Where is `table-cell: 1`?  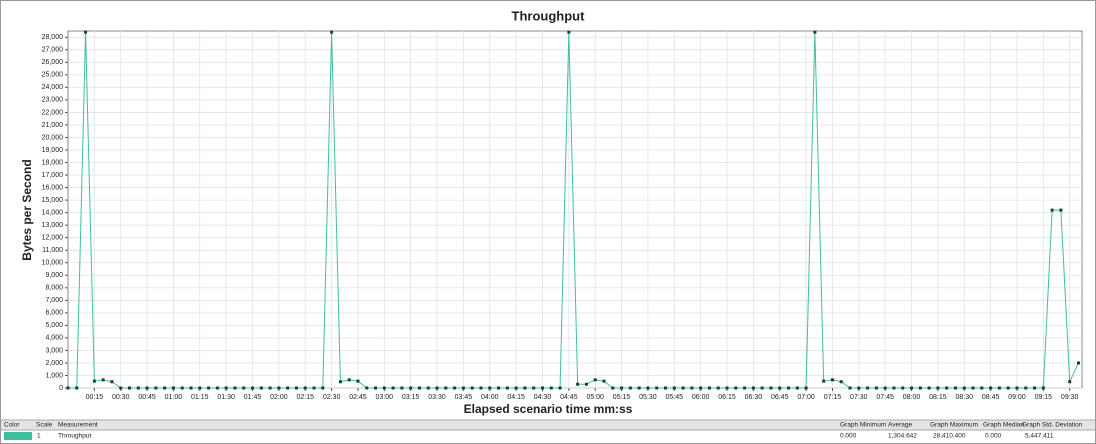 table-cell: 1 is located at coordinates (39, 436).